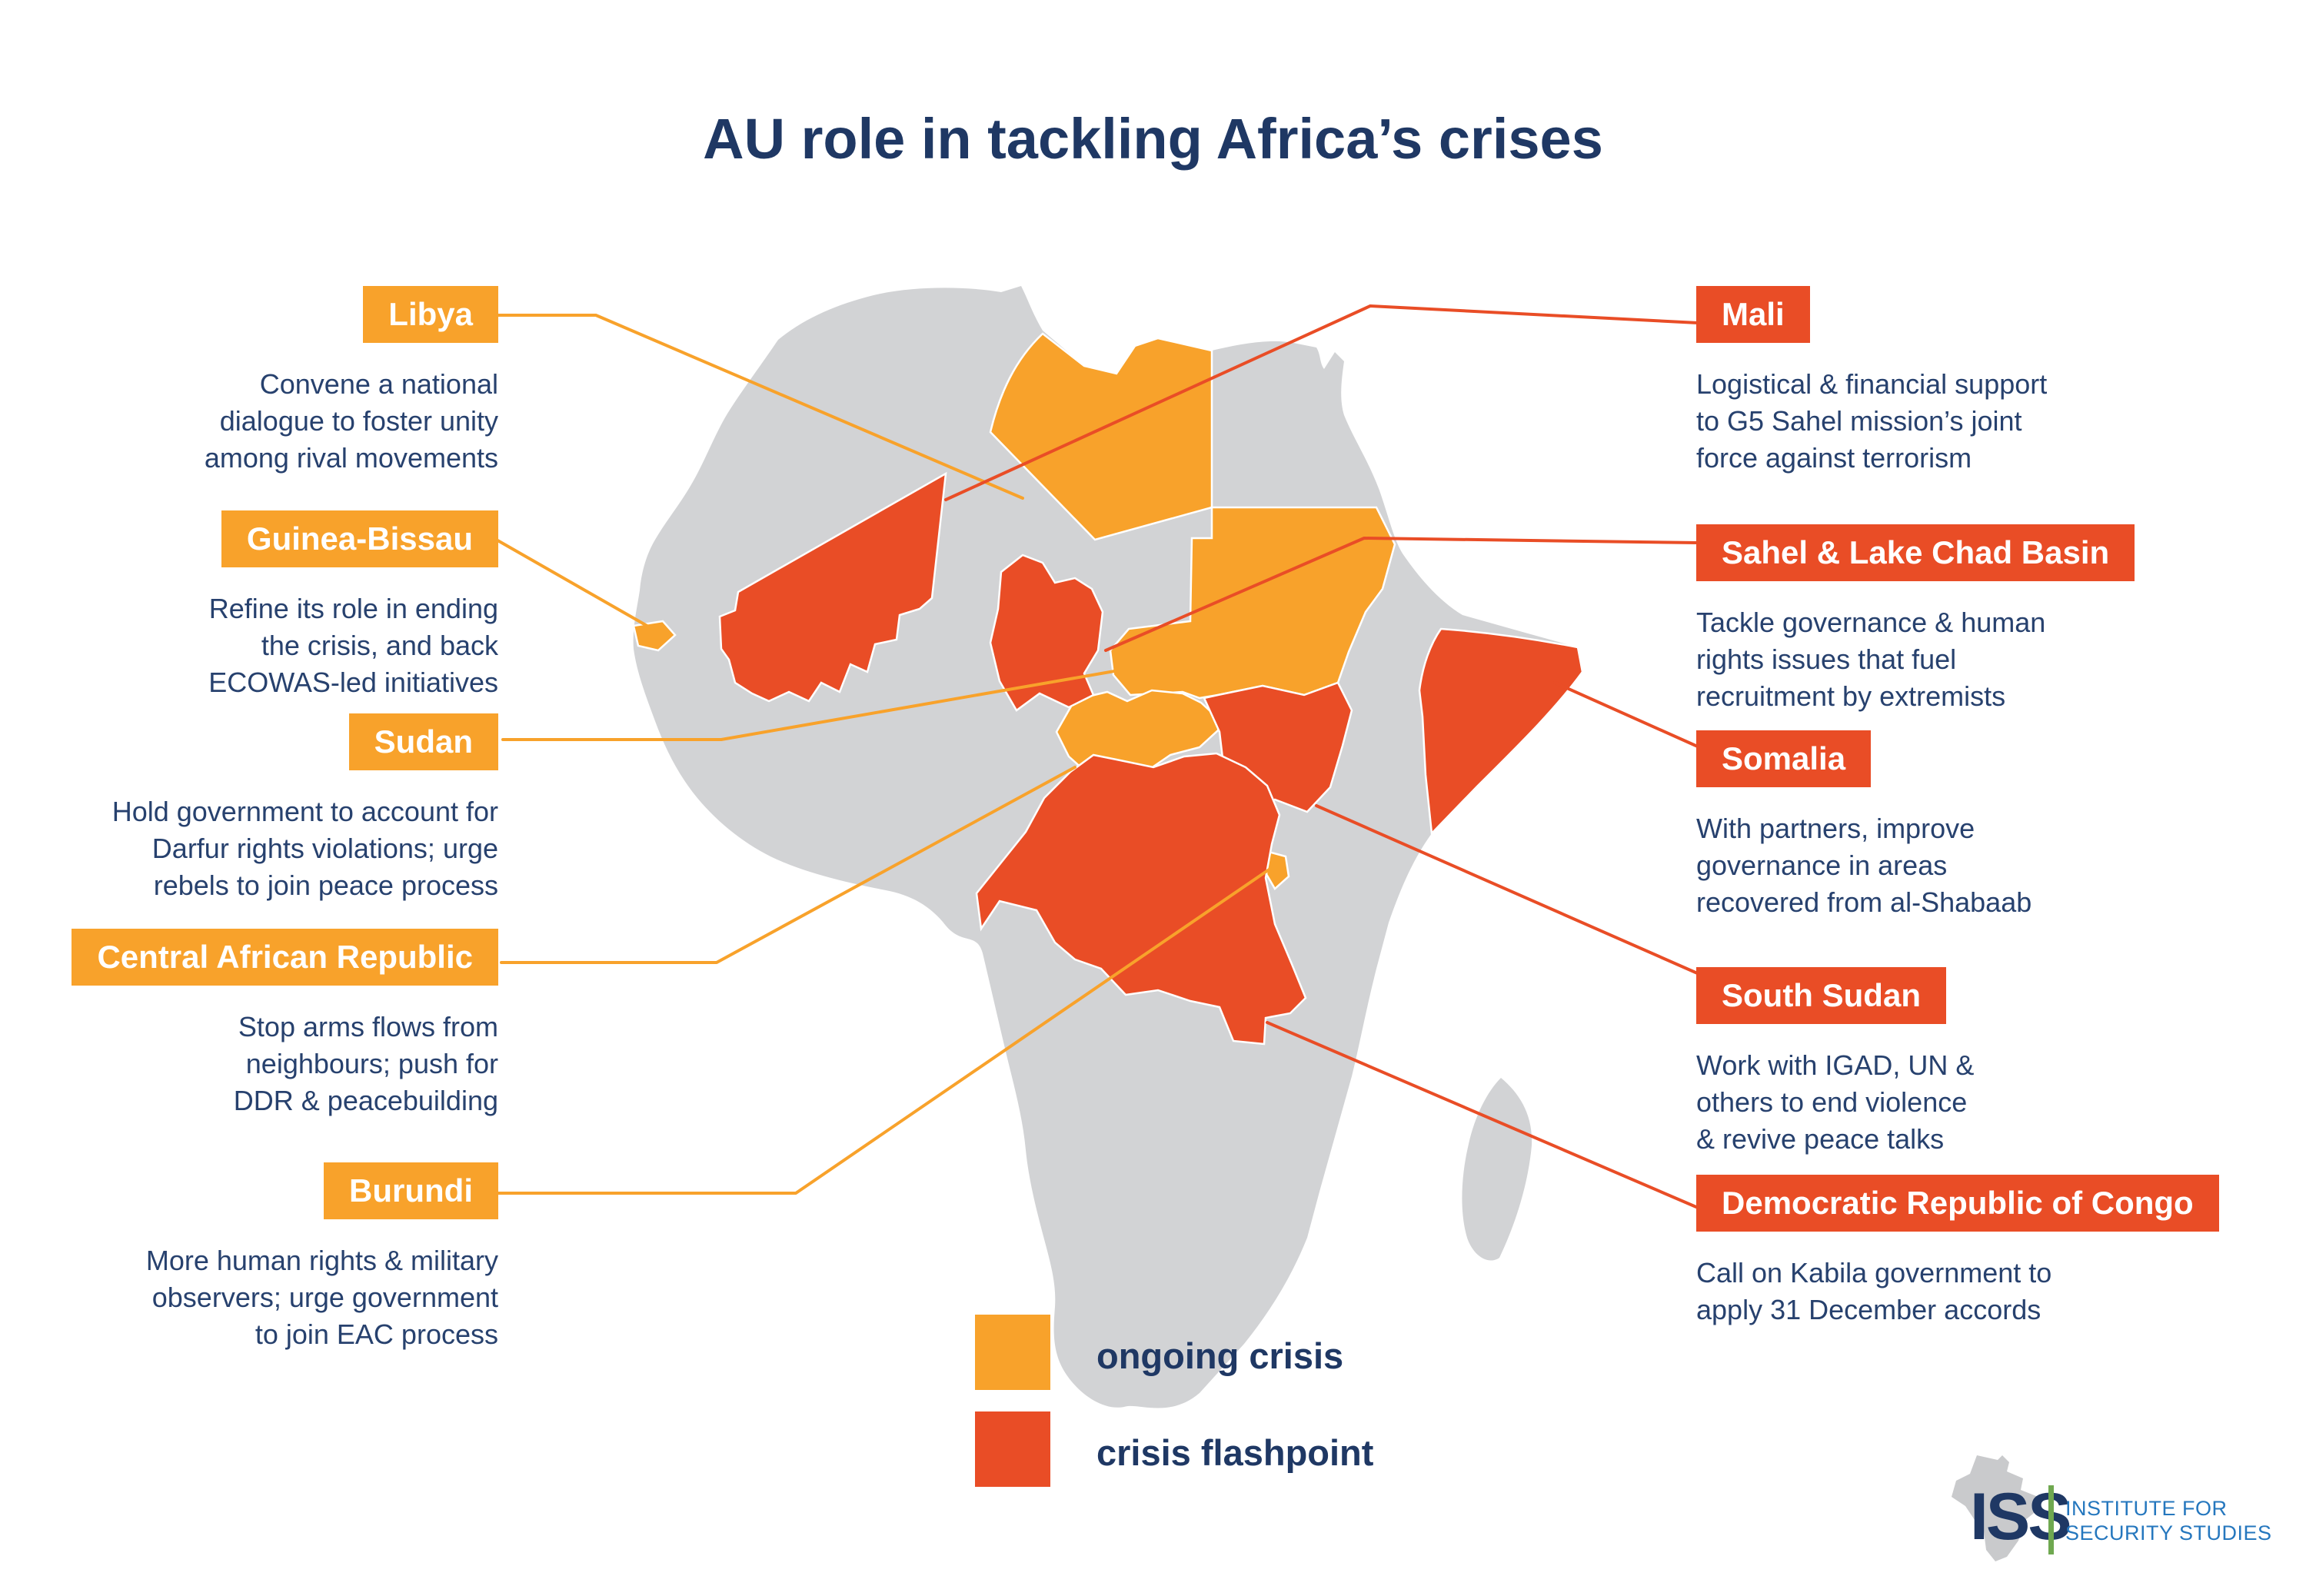 This screenshot has width=2306, height=1596. What do you see at coordinates (1220, 1355) in the screenshot?
I see `legend-label-ongoing-crisis: ongoing crisis` at bounding box center [1220, 1355].